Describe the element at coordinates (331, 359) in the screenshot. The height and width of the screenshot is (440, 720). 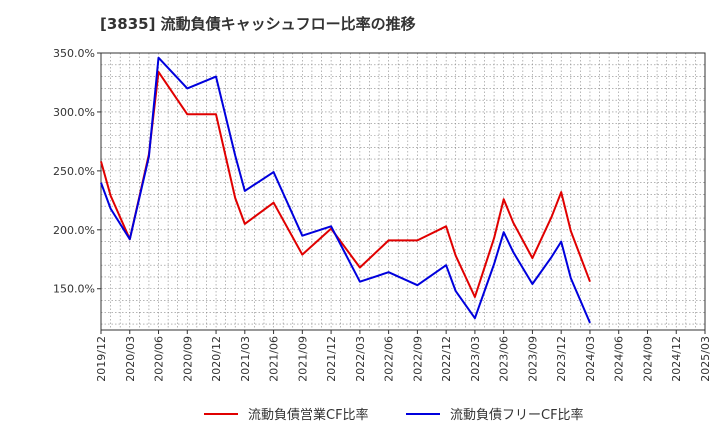
I see `x-tick-label: 2021/12` at that location.